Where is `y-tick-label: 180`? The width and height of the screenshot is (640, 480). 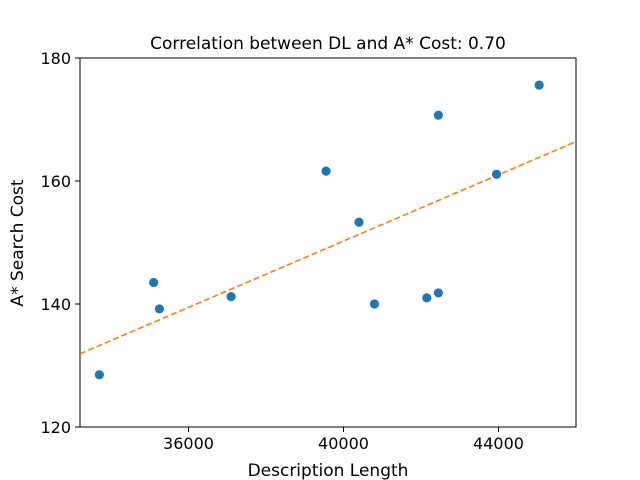 y-tick-label: 180 is located at coordinates (55, 58).